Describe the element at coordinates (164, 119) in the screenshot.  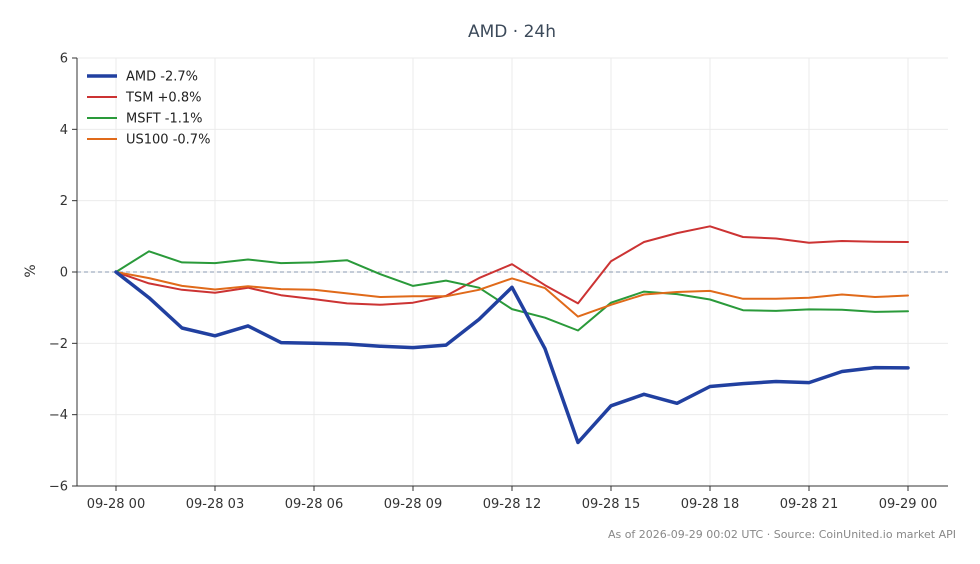
I see `legend-label-2: MSFT -1.1%` at that location.